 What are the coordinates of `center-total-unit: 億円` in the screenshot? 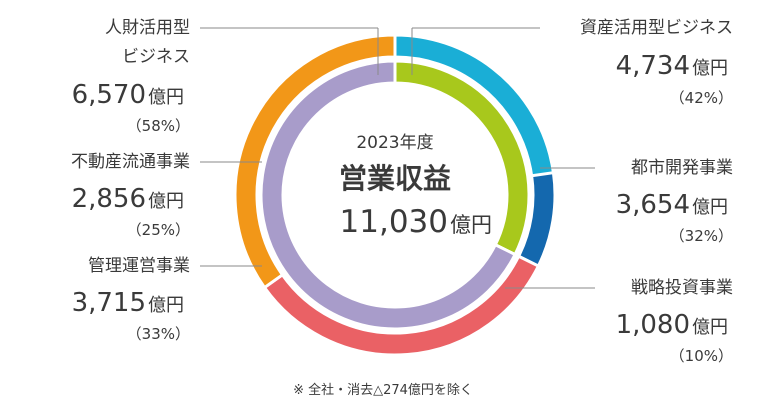 It's located at (471, 225).